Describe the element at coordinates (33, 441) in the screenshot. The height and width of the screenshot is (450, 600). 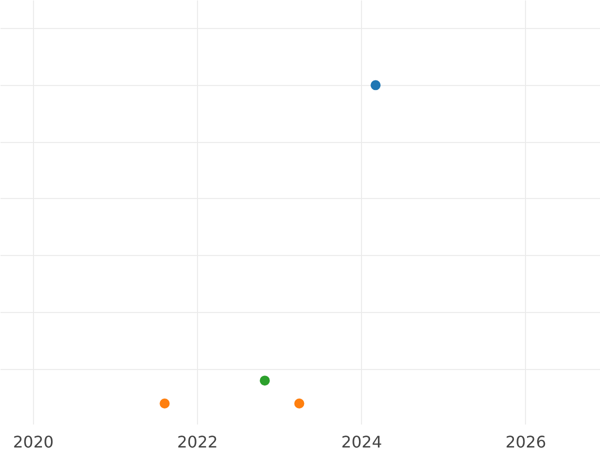
I see `x-tick-label: 2020` at that location.